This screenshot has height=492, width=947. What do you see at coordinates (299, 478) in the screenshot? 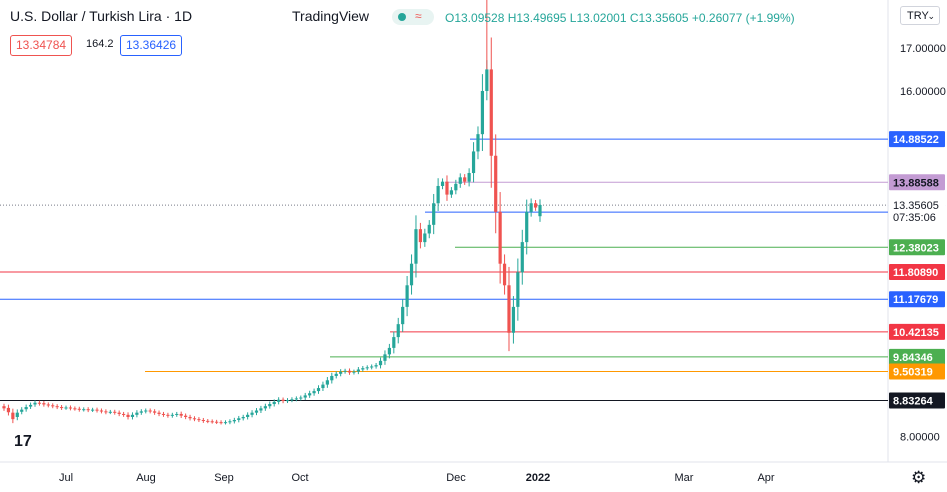
I see `x-tick-label: Oct` at bounding box center [299, 478].